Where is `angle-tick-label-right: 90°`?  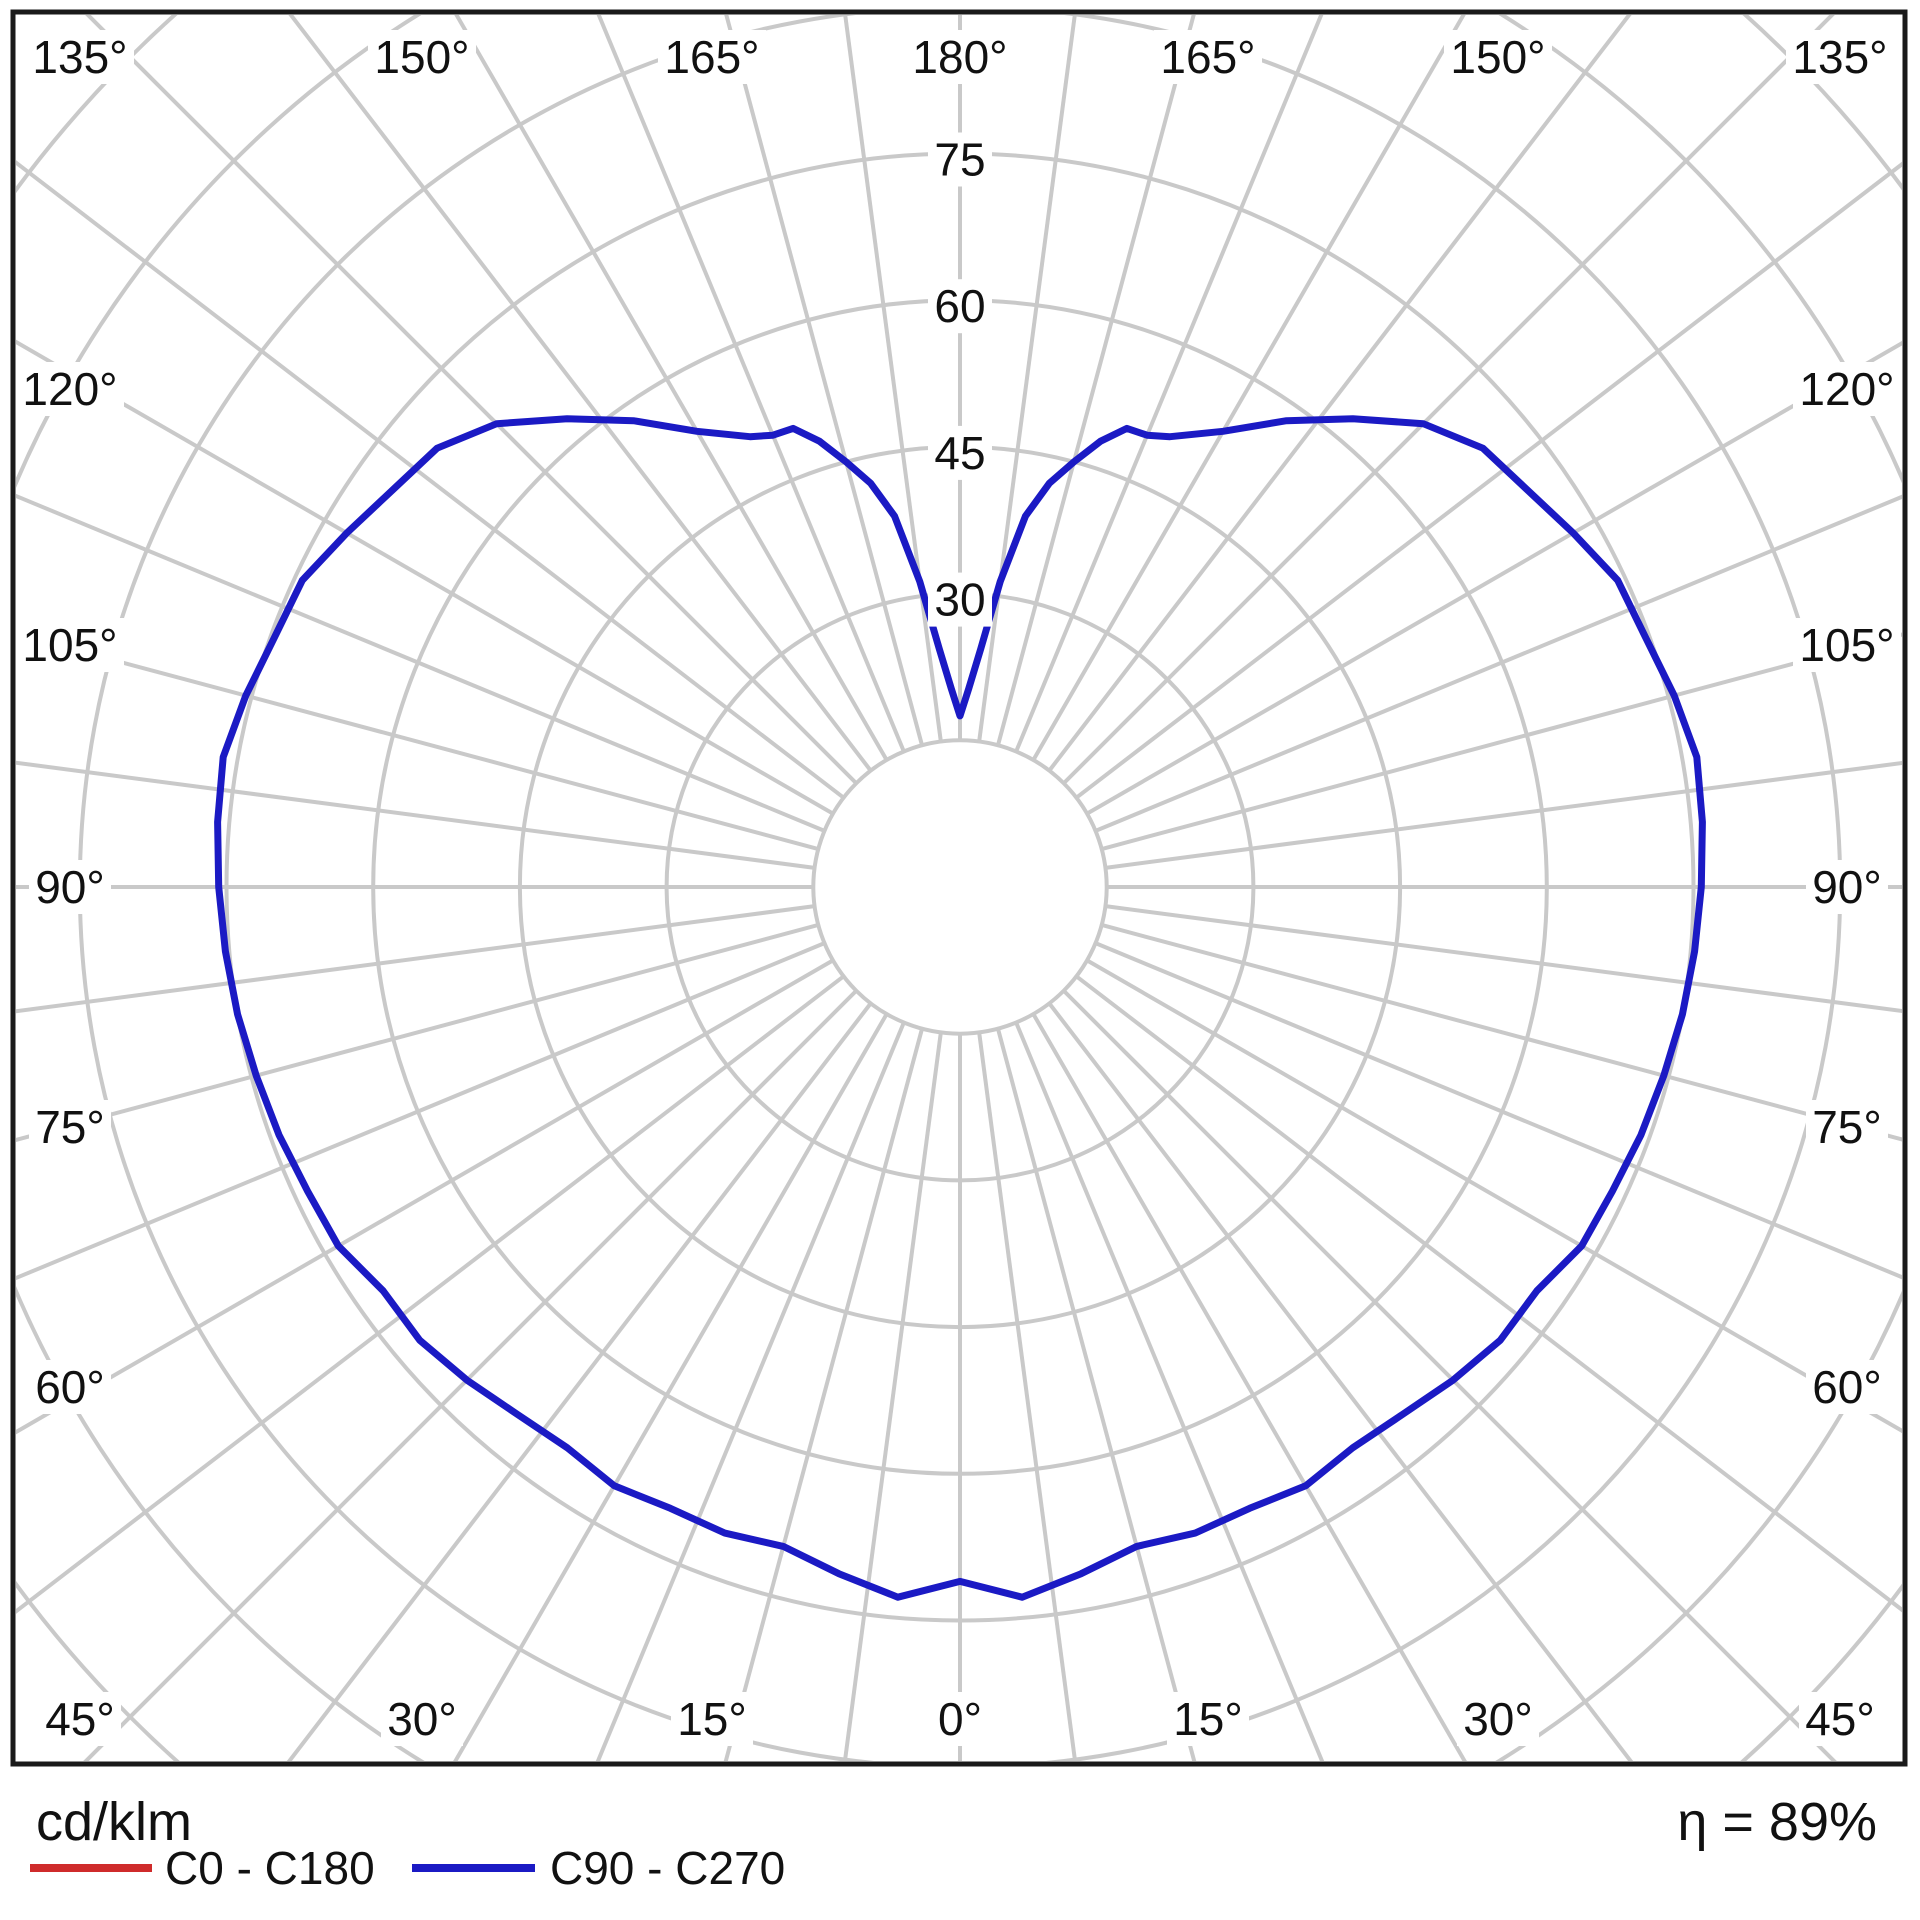
angle-tick-label-right: 90° is located at coordinates (1847, 887).